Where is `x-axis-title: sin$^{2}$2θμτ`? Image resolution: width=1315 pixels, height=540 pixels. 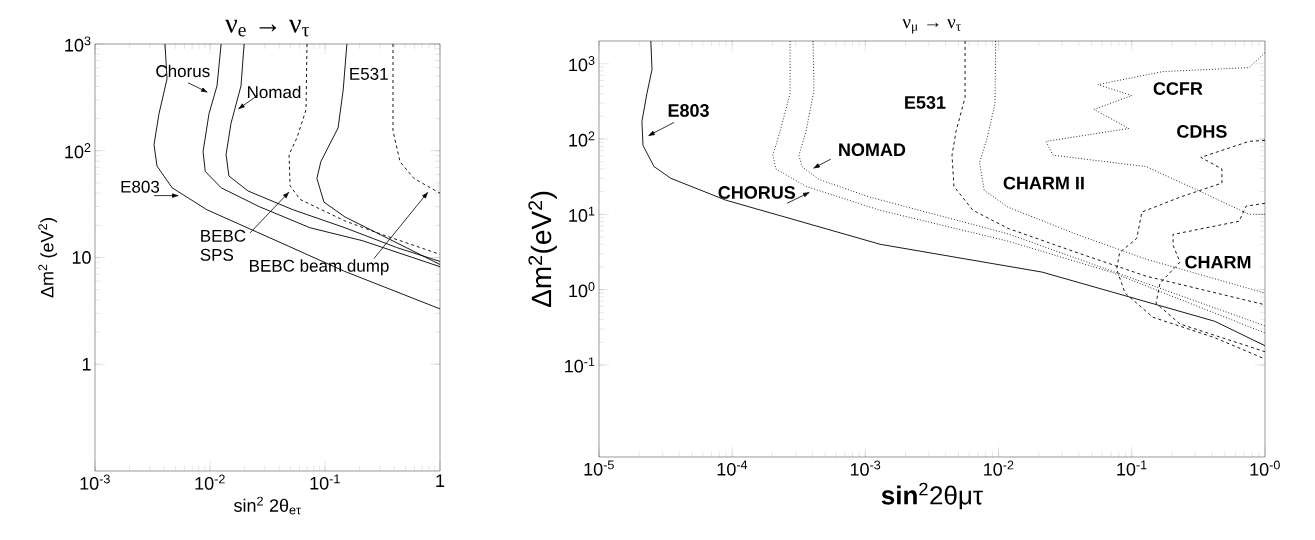 x-axis-title: sin$^{2}$2θμτ is located at coordinates (932, 496).